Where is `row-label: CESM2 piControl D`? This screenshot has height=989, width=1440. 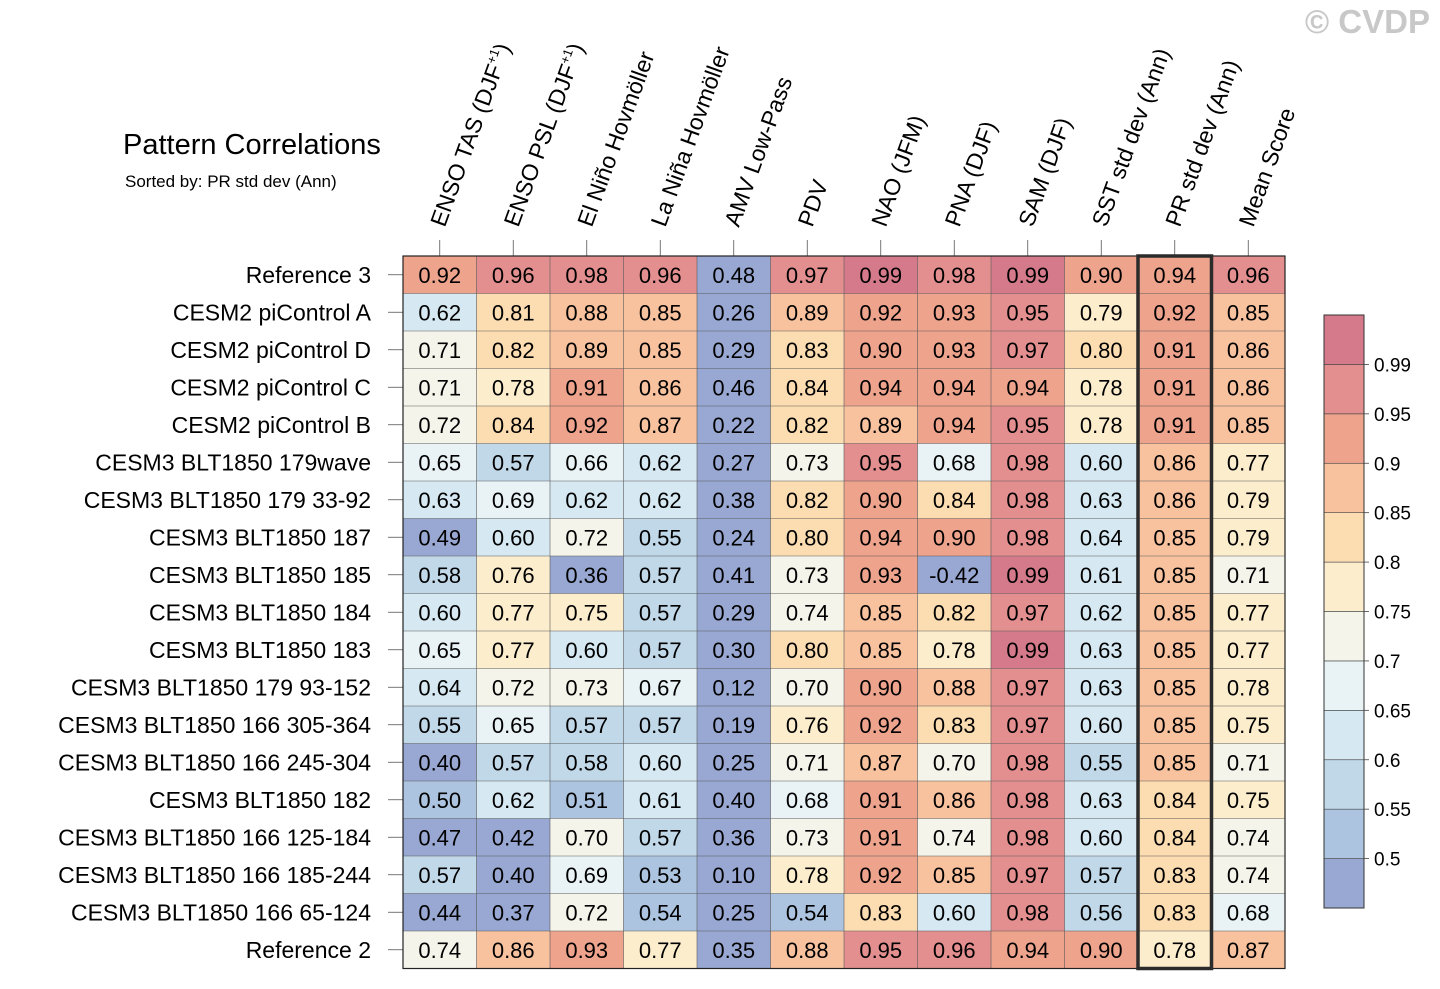 row-label: CESM2 piControl D is located at coordinates (270, 350).